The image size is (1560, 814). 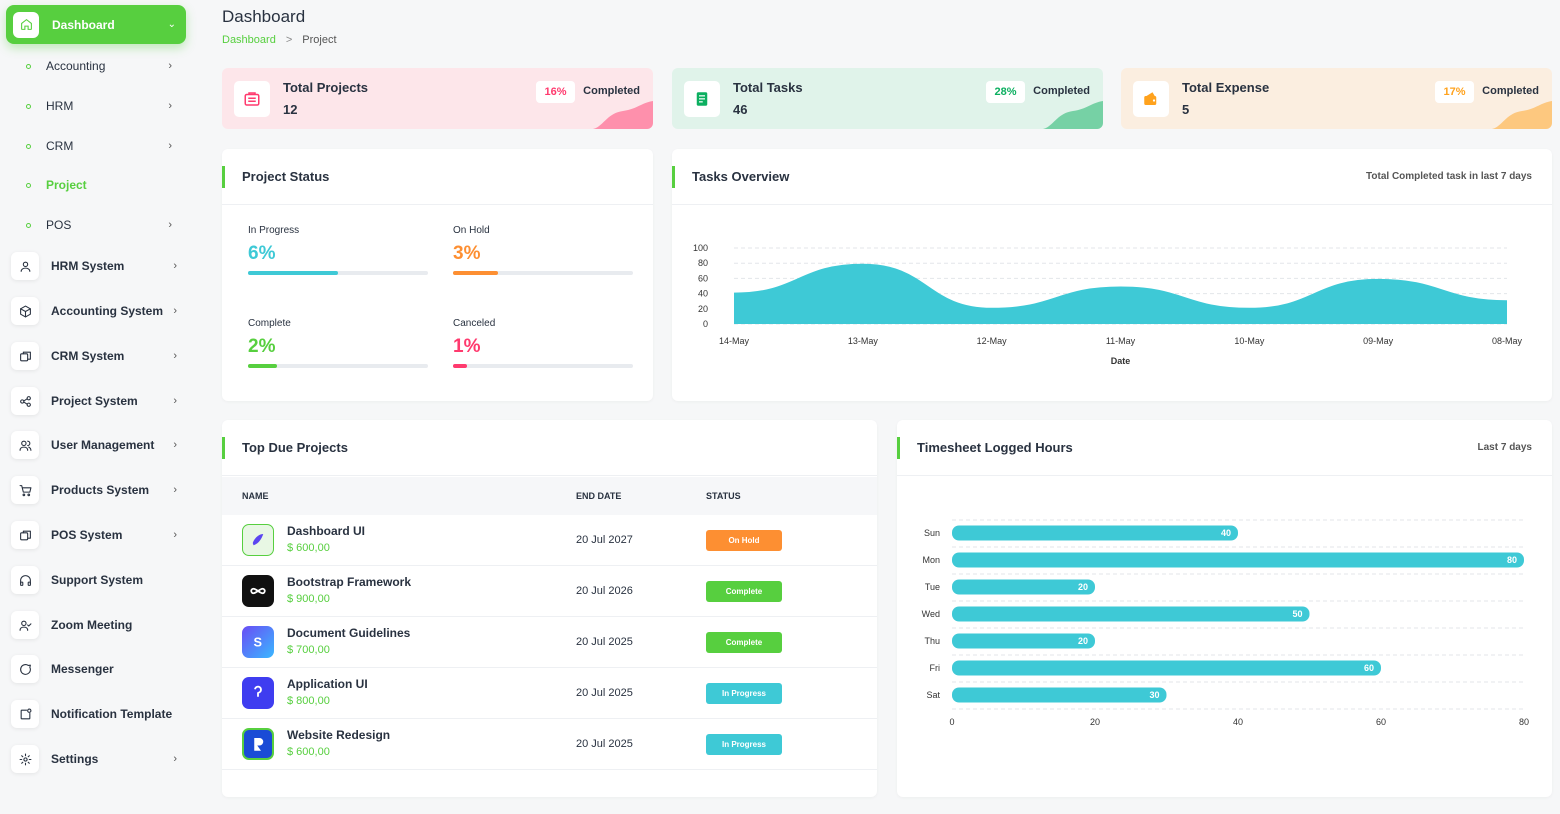 I want to click on card-title: Project Status, so click(x=286, y=176).